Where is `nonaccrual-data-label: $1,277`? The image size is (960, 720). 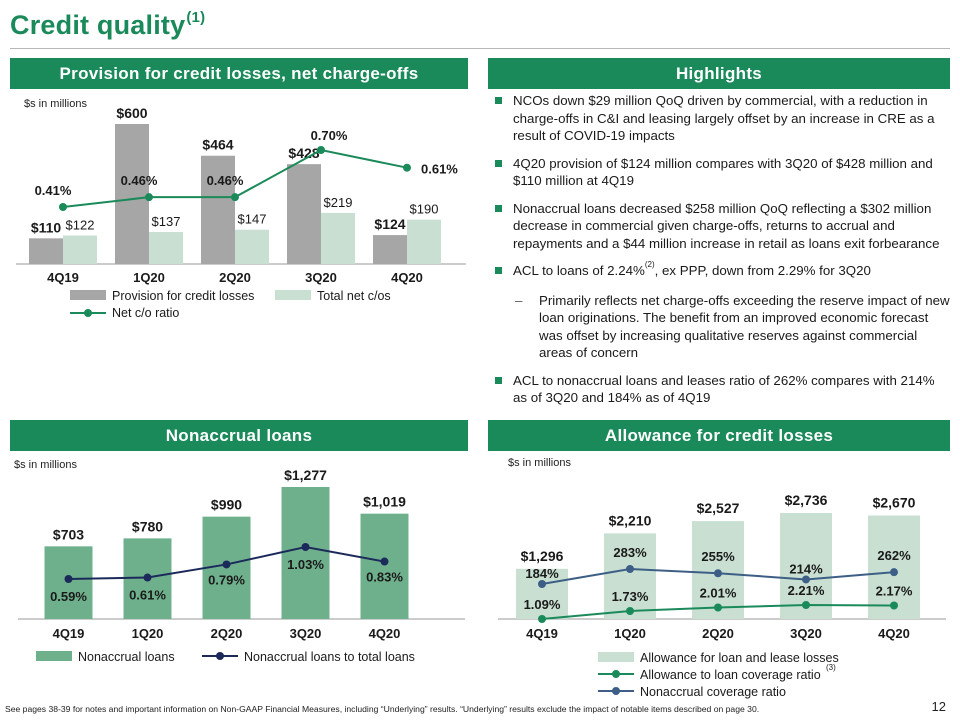 nonaccrual-data-label: $1,277 is located at coordinates (305, 475).